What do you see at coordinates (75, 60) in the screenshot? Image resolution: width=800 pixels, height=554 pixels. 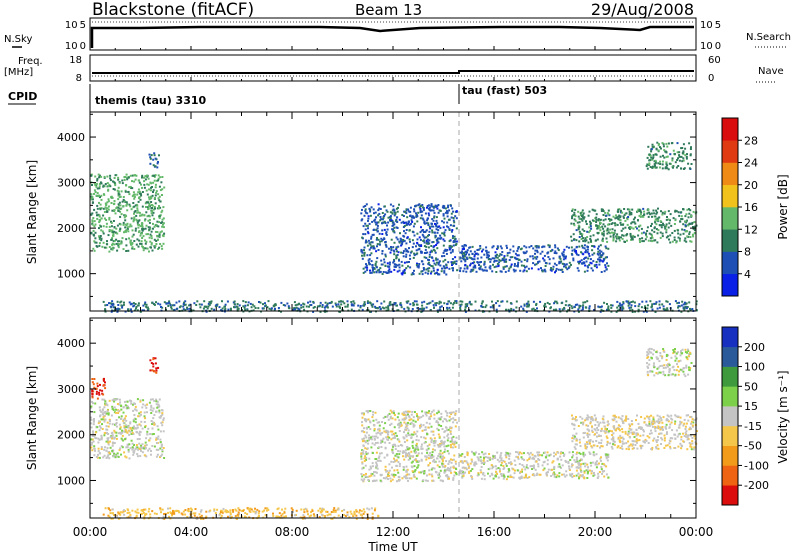 I see `freq-hi-tick: 18` at bounding box center [75, 60].